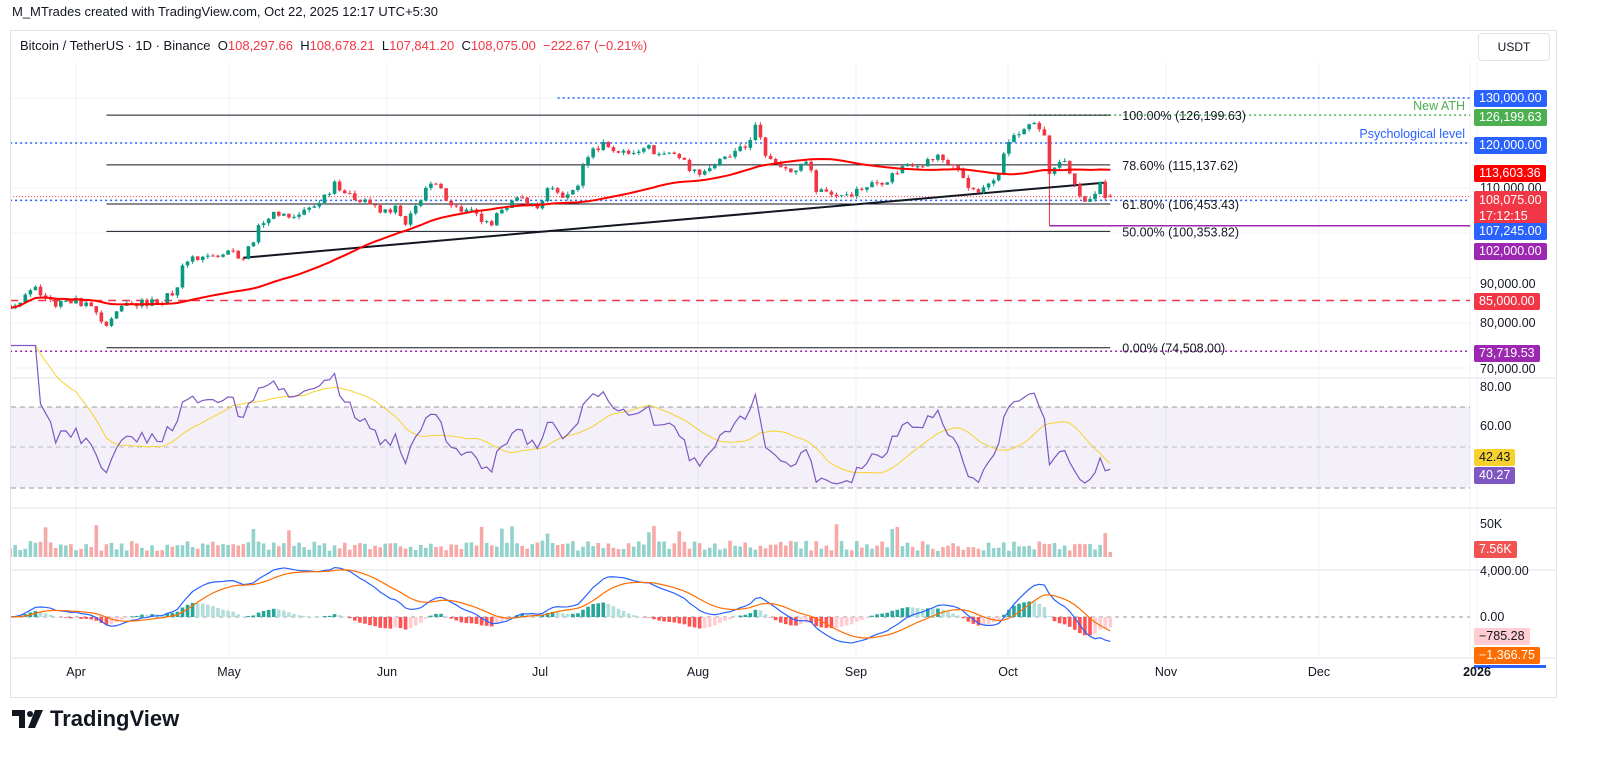 The height and width of the screenshot is (765, 1600). I want to click on moving-average-line, so click(561, 233).